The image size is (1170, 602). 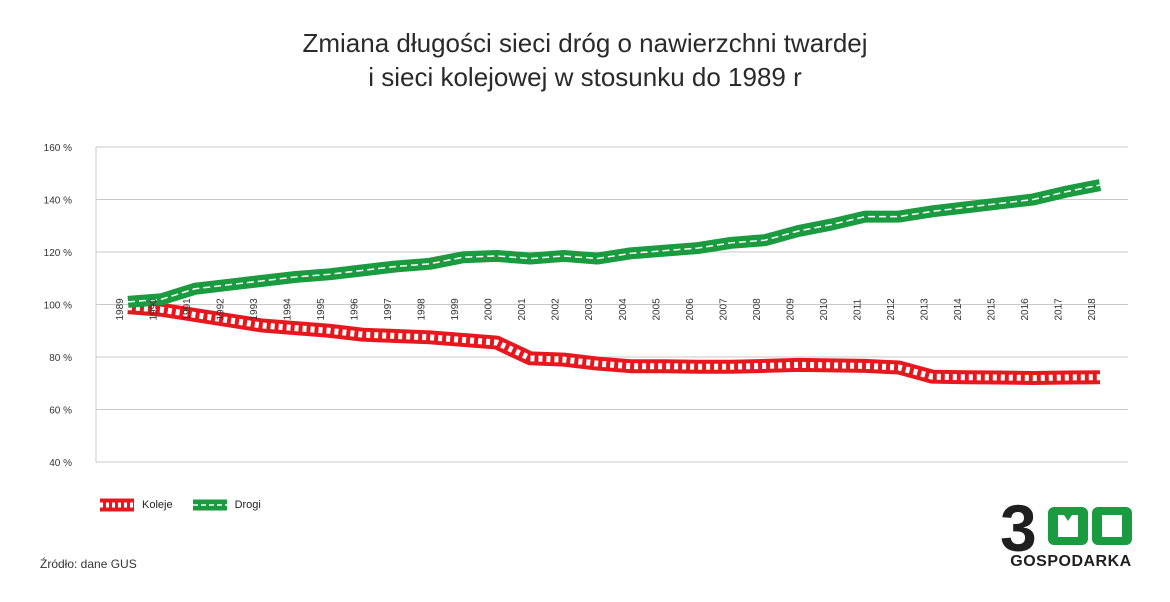 What do you see at coordinates (891, 309) in the screenshot?
I see `x-tick-label: 2012` at bounding box center [891, 309].